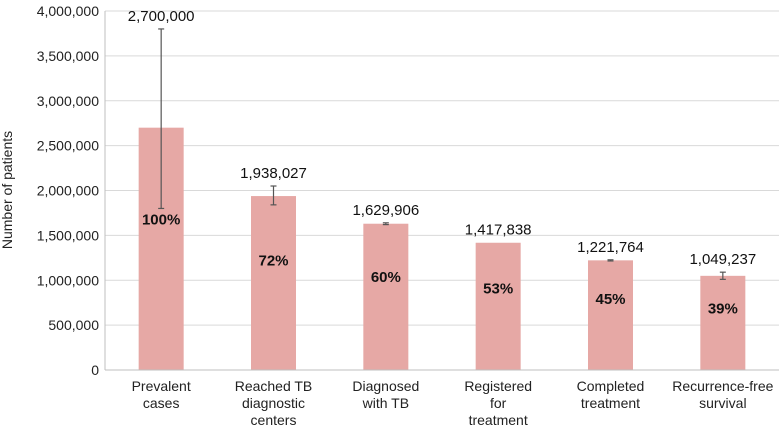 The width and height of the screenshot is (779, 438). I want to click on x-tick-label: Completed treatment, so click(611, 394).